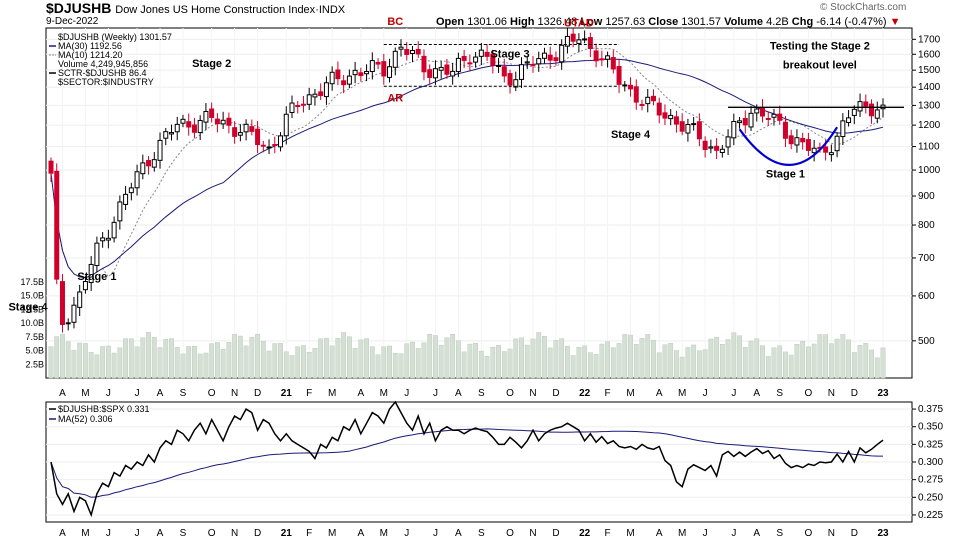 The width and height of the screenshot is (960, 540). Describe the element at coordinates (926, 296) in the screenshot. I see `price-tick-label: 600` at that location.